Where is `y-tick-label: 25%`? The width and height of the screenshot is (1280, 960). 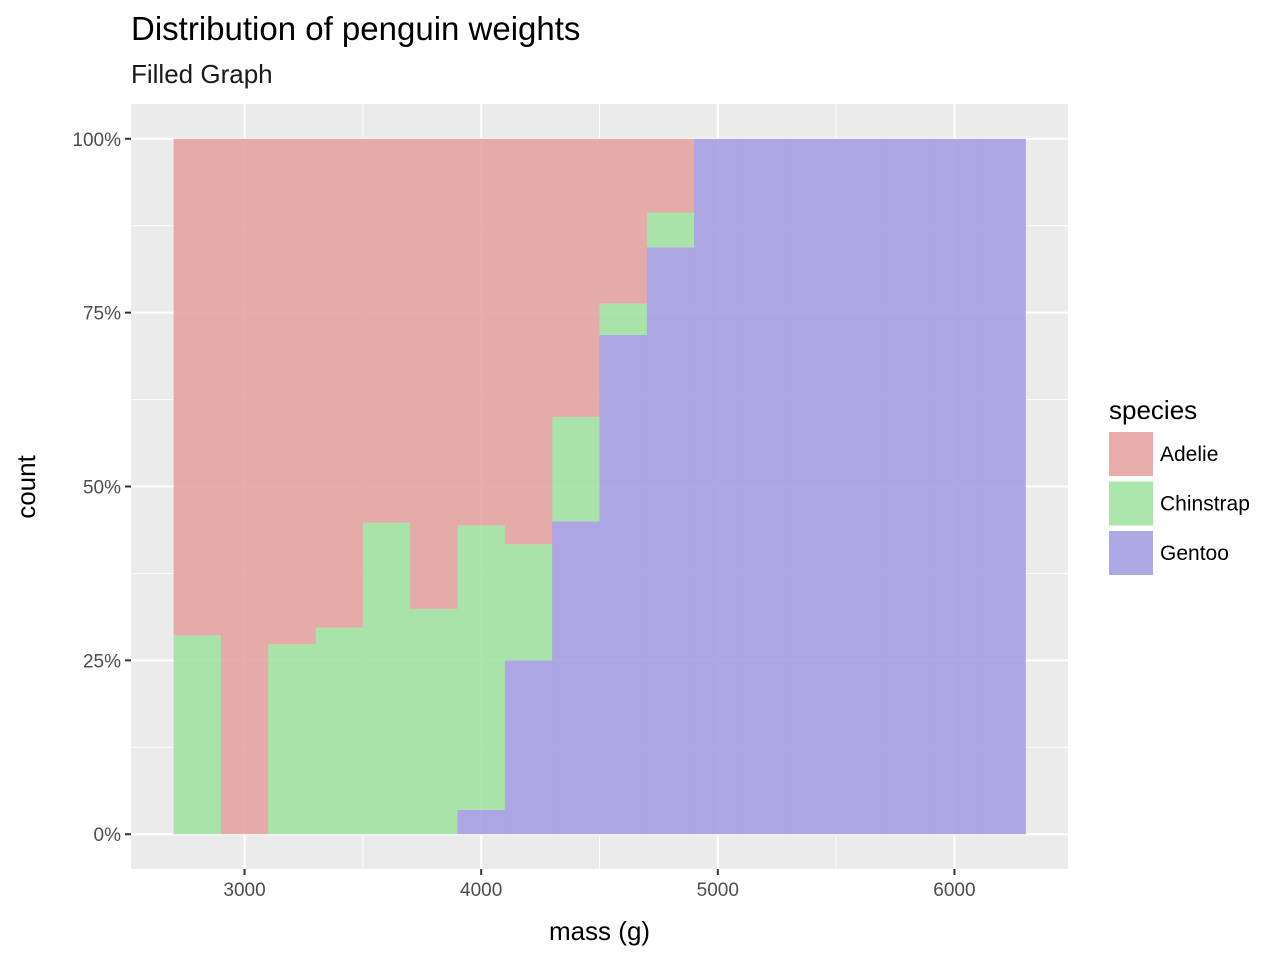
y-tick-label: 25% is located at coordinates (102, 661).